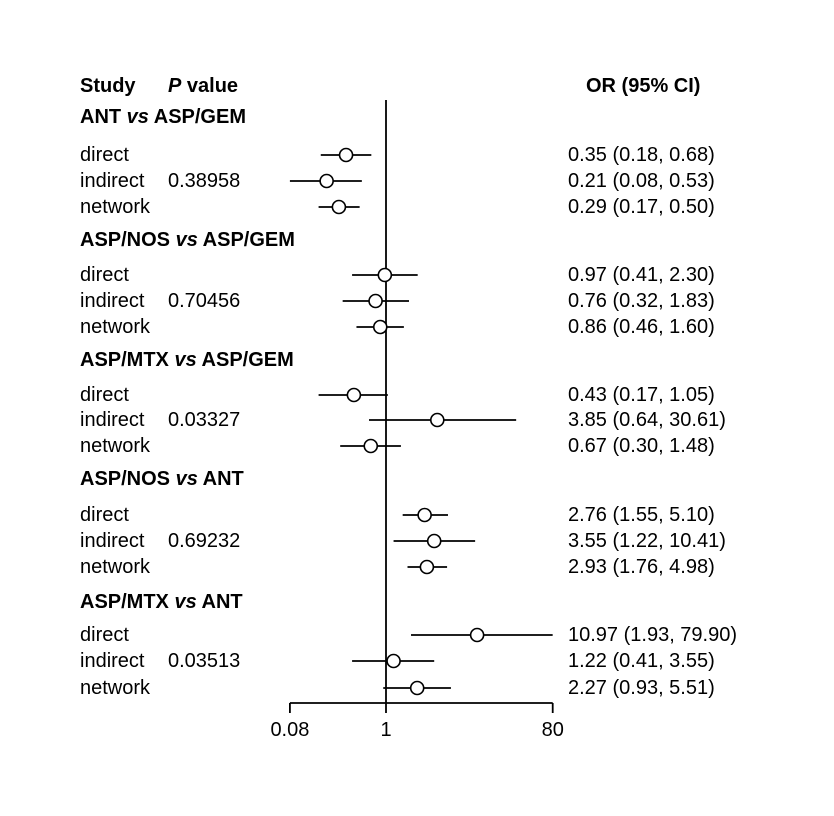 The height and width of the screenshot is (816, 834). What do you see at coordinates (641, 515) in the screenshot?
I see `or-ci-text: 2.76 (1.55, 5.10)` at bounding box center [641, 515].